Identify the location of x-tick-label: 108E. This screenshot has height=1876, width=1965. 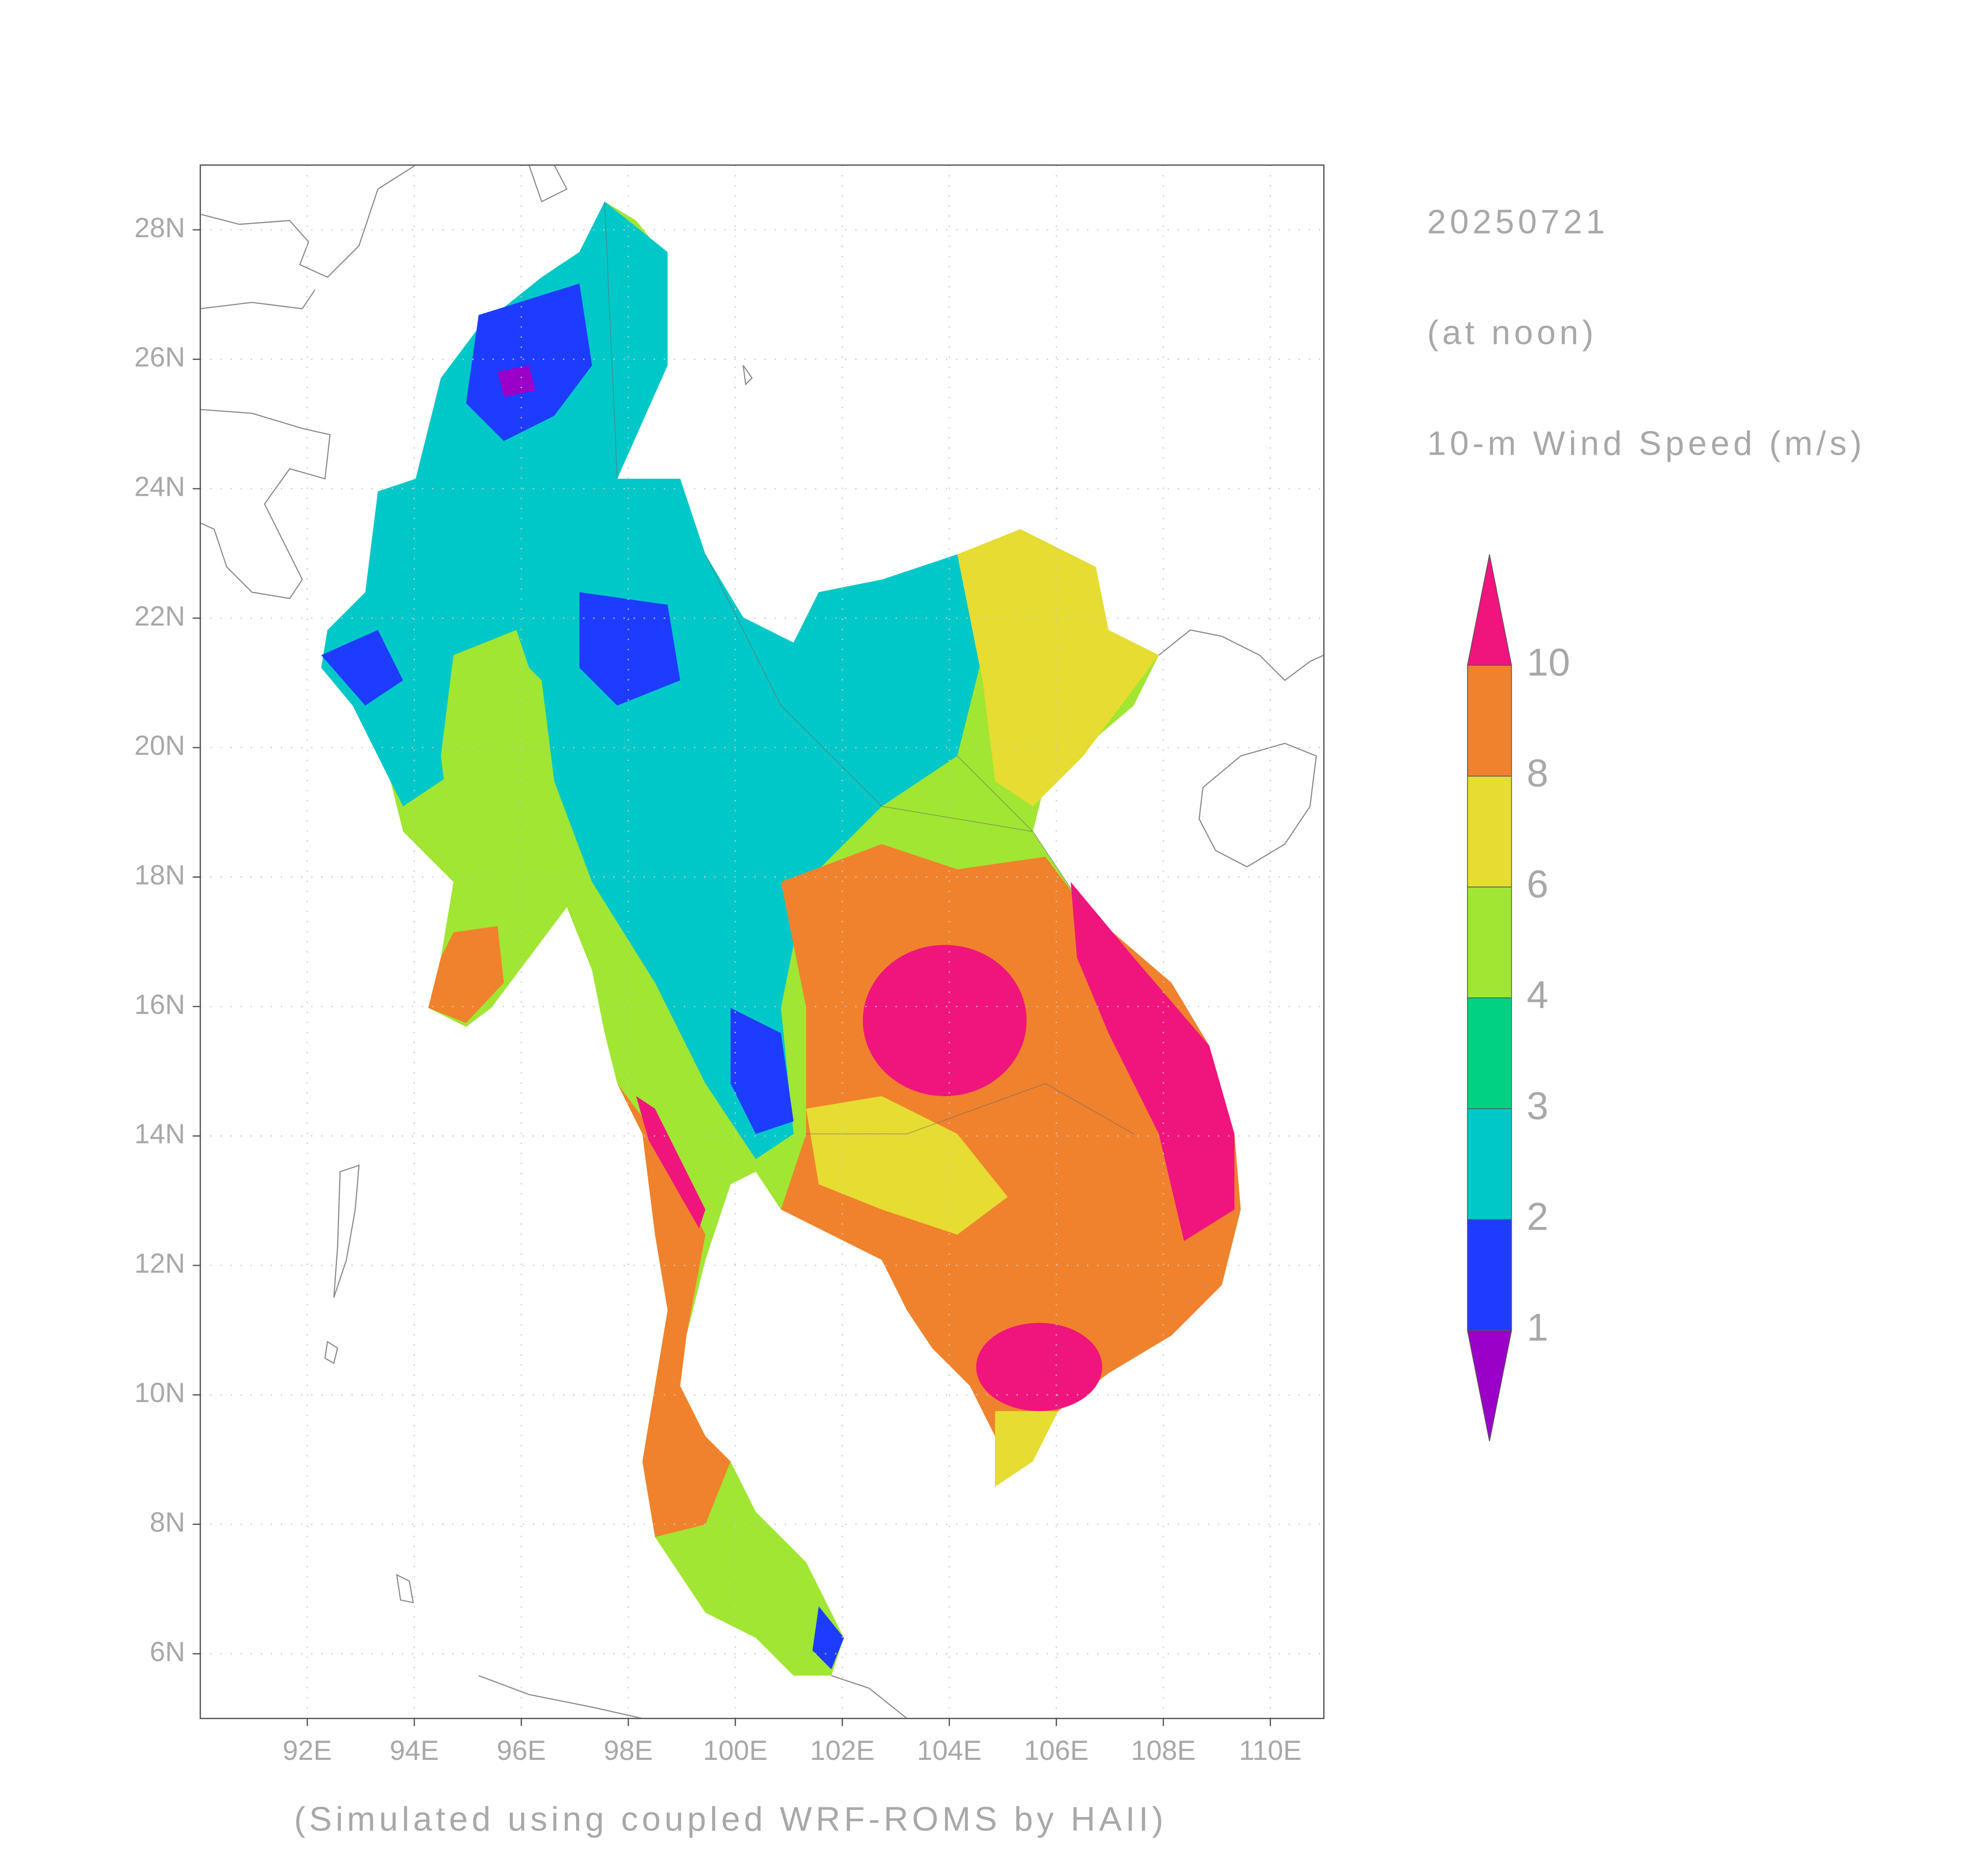
(1163, 1750).